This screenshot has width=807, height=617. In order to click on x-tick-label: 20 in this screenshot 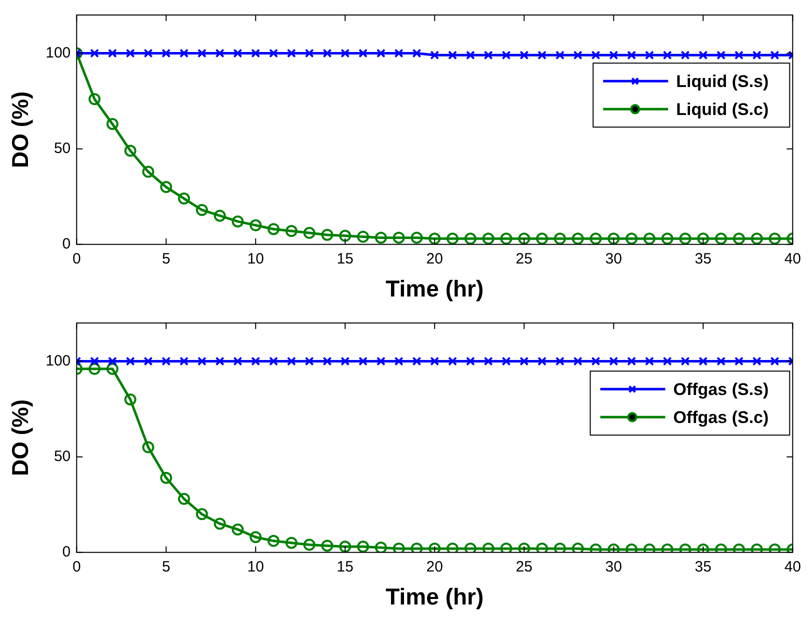, I will do `click(434, 259)`.